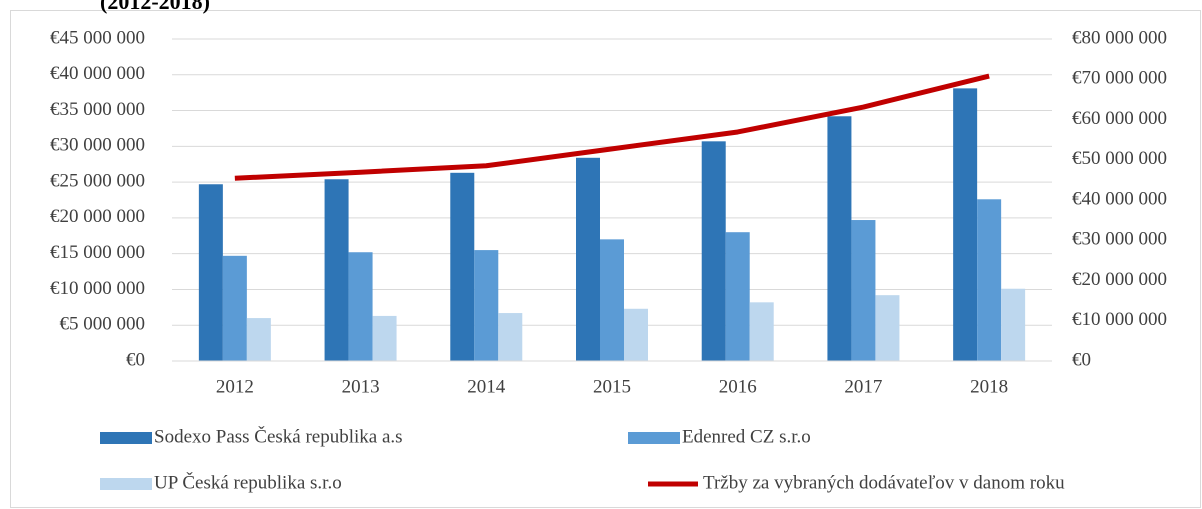  Describe the element at coordinates (248, 482) in the screenshot. I see `legend-label: UP Česká republika s.r.o` at that location.